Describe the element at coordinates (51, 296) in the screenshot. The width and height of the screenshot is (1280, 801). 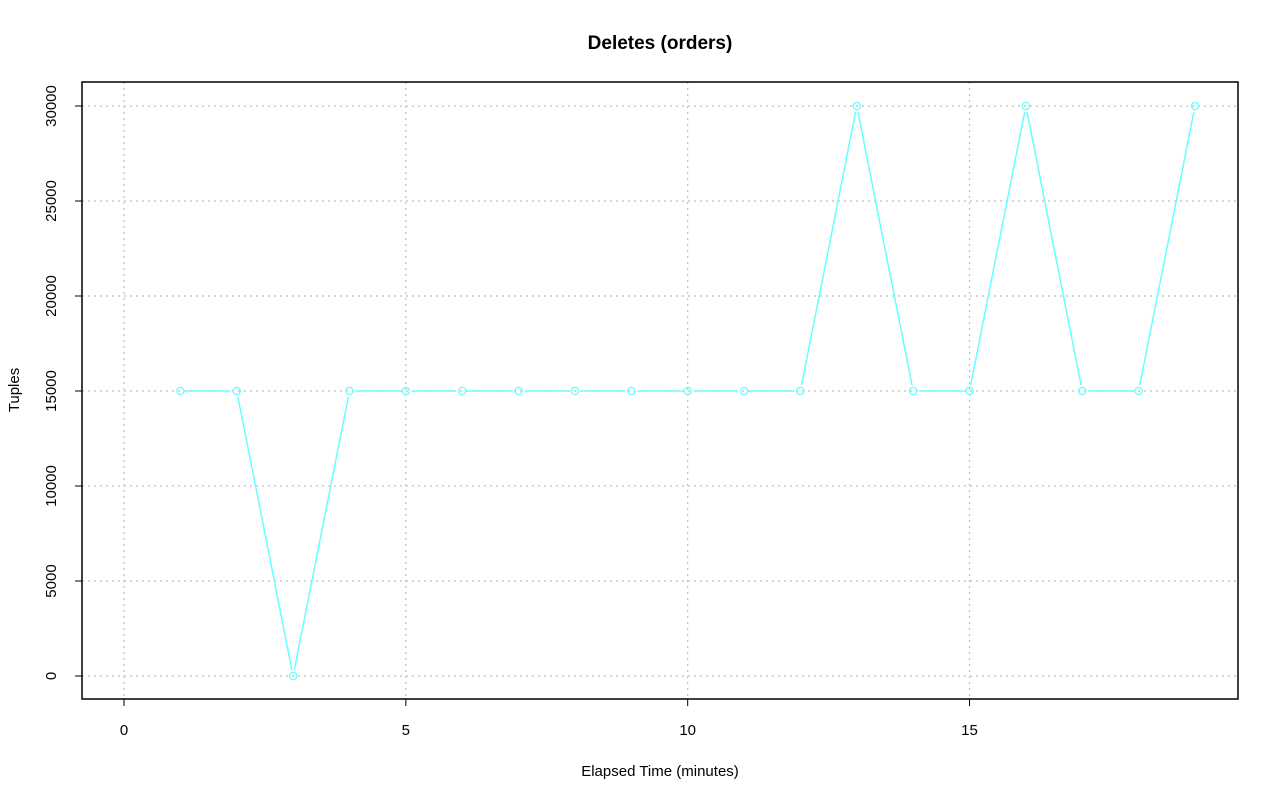
I see `y-tick-label: 20000` at that location.